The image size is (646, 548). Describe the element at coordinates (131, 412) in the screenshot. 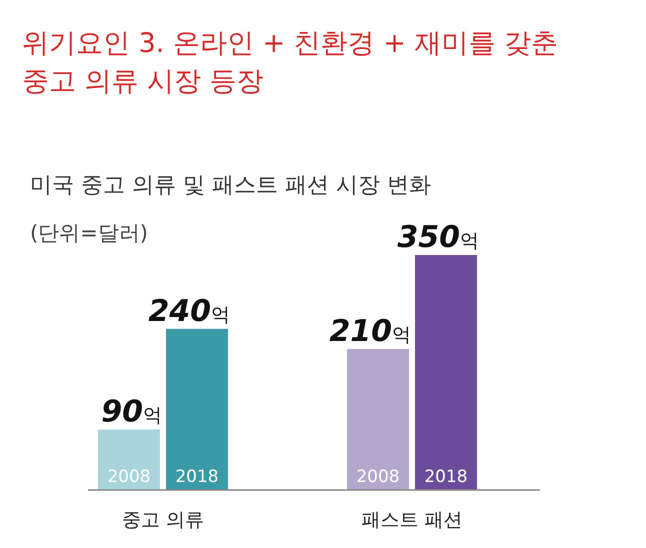

I see `data-label: 90억` at that location.